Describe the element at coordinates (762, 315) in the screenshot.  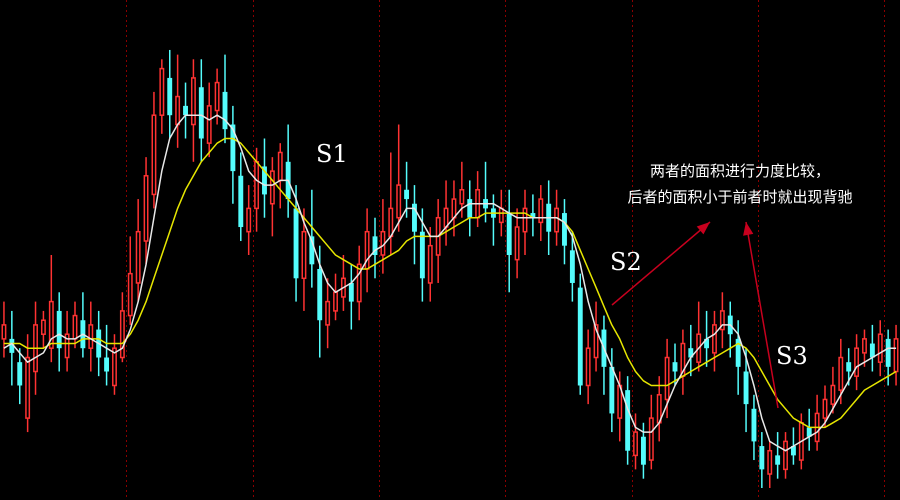
I see `arrow-s3-shaft` at that location.